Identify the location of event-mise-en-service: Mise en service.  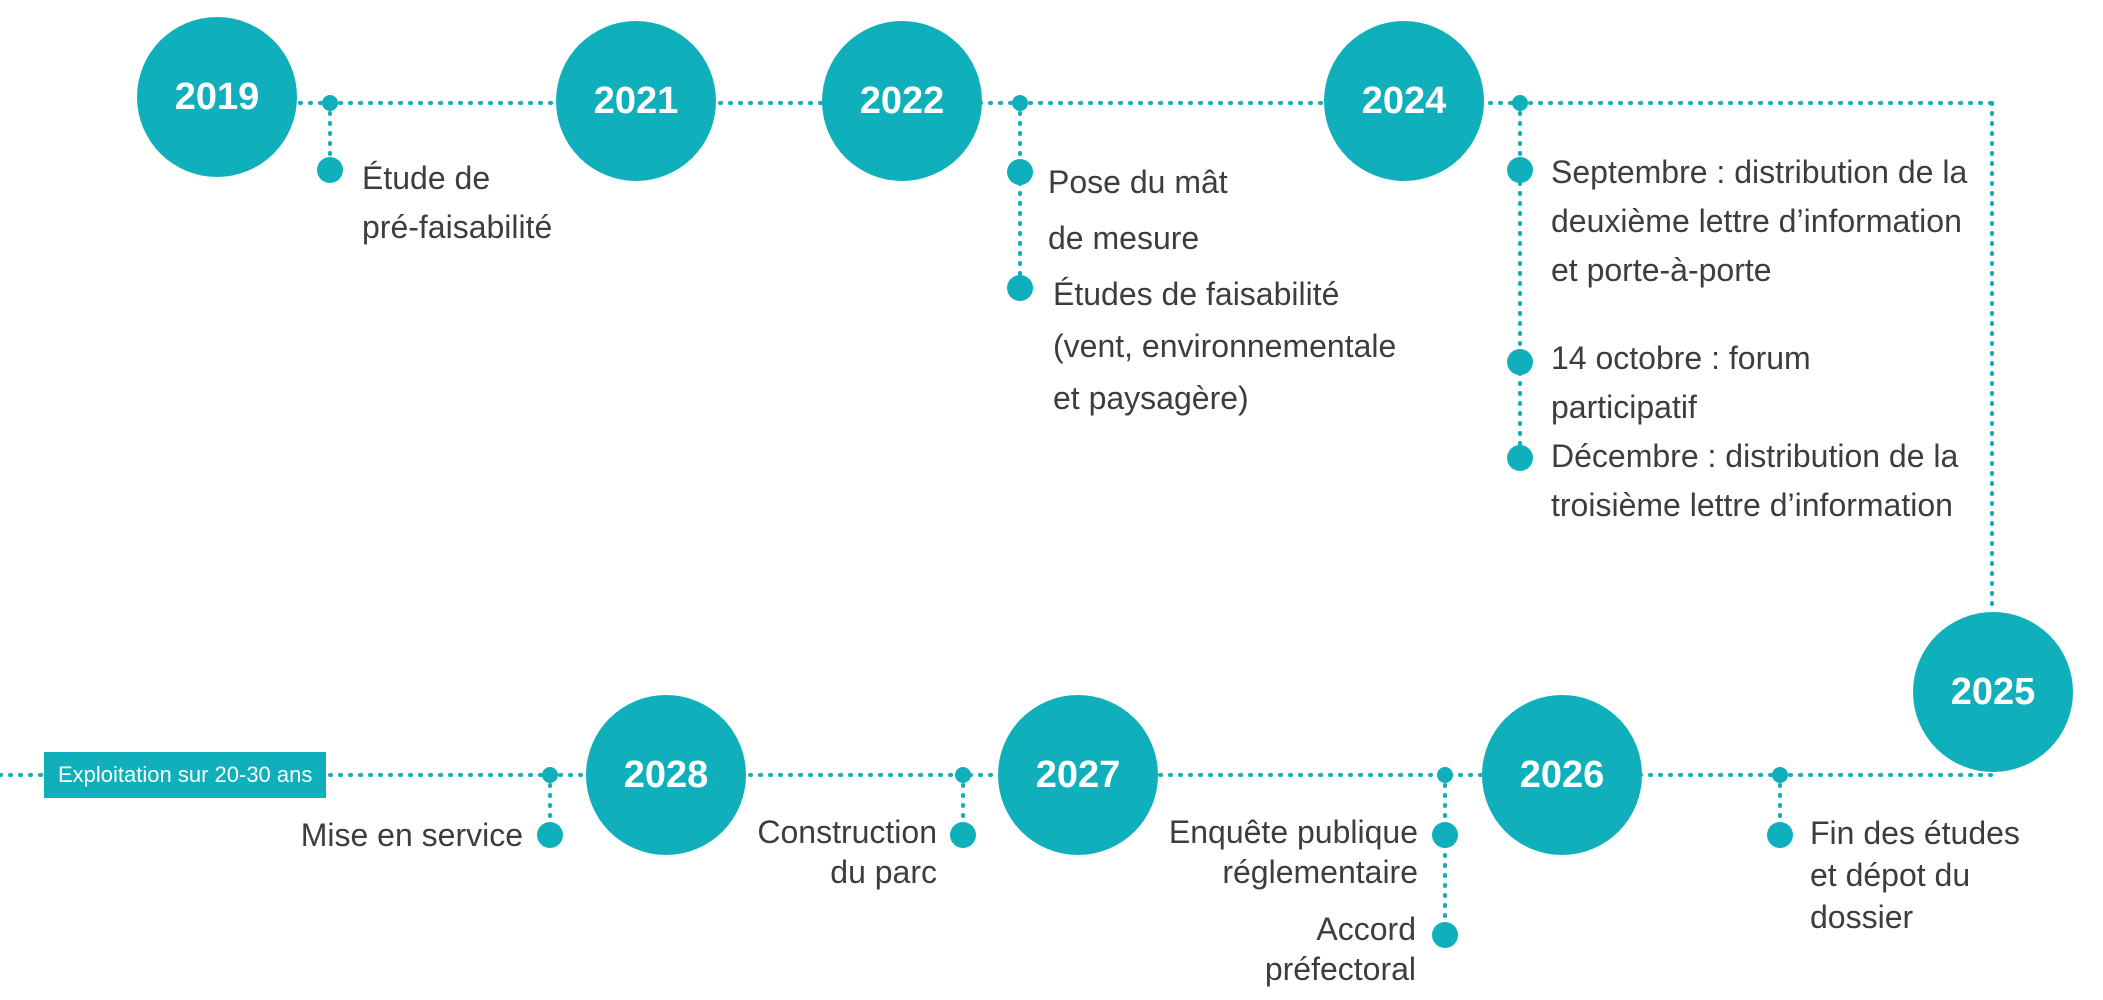
(411, 835).